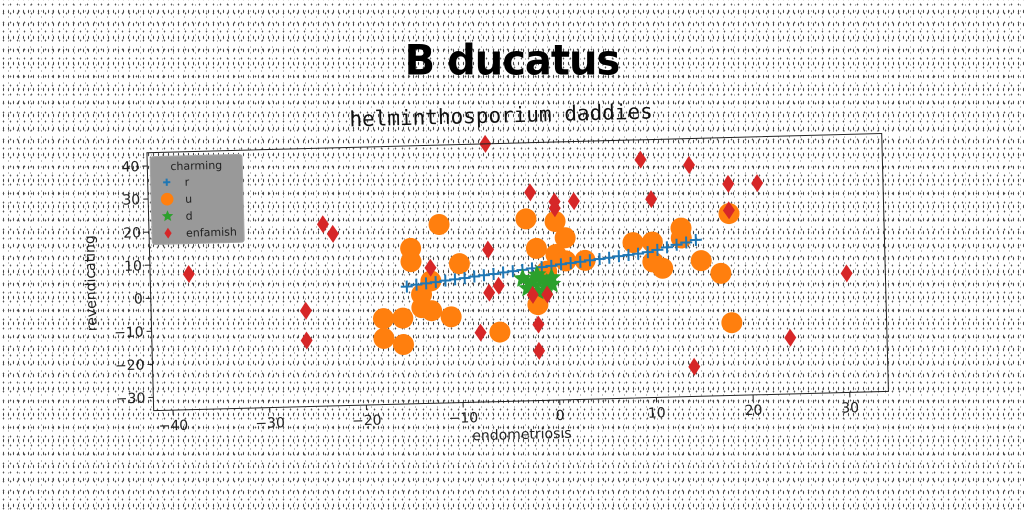  What do you see at coordinates (131, 399) in the screenshot?
I see `y-tick-label: −30` at bounding box center [131, 399].